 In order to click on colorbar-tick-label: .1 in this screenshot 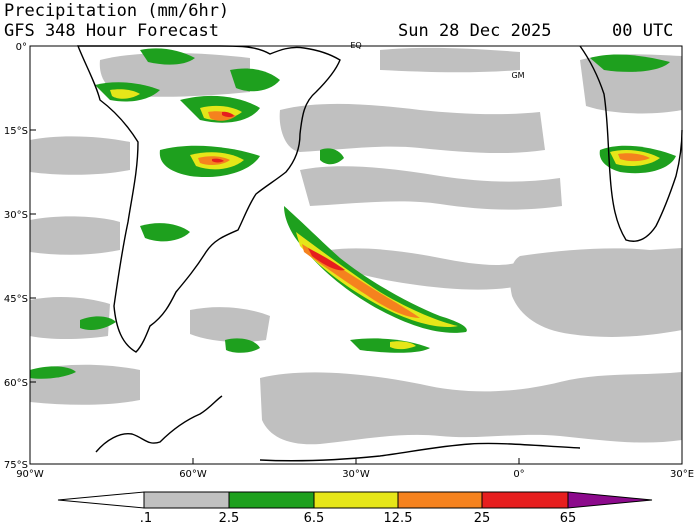, I will do `click(146, 518)`.